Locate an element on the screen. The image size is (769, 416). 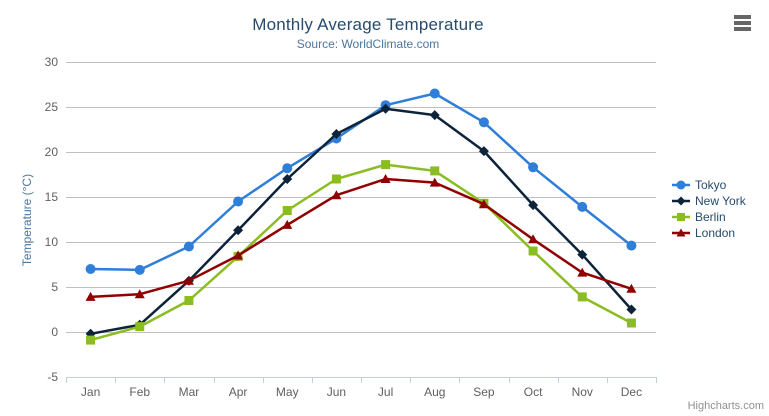
x-axis-label: Mar is located at coordinates (189, 392).